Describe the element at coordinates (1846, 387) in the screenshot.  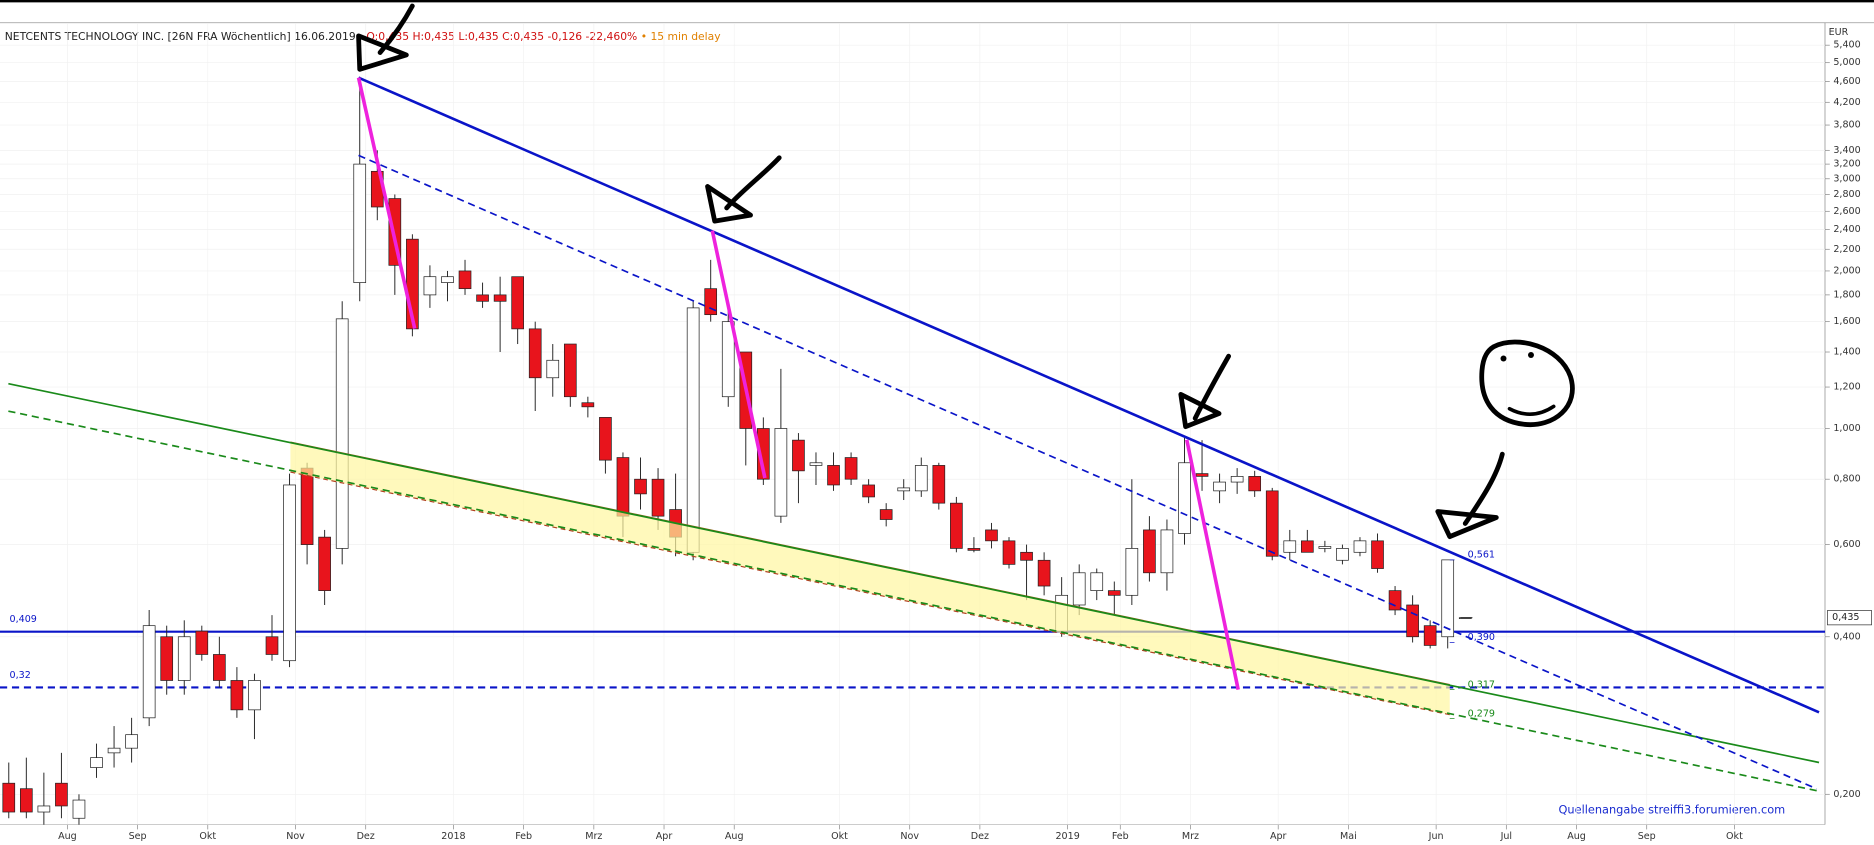
I see `y-tick-label: 1,200` at that location.